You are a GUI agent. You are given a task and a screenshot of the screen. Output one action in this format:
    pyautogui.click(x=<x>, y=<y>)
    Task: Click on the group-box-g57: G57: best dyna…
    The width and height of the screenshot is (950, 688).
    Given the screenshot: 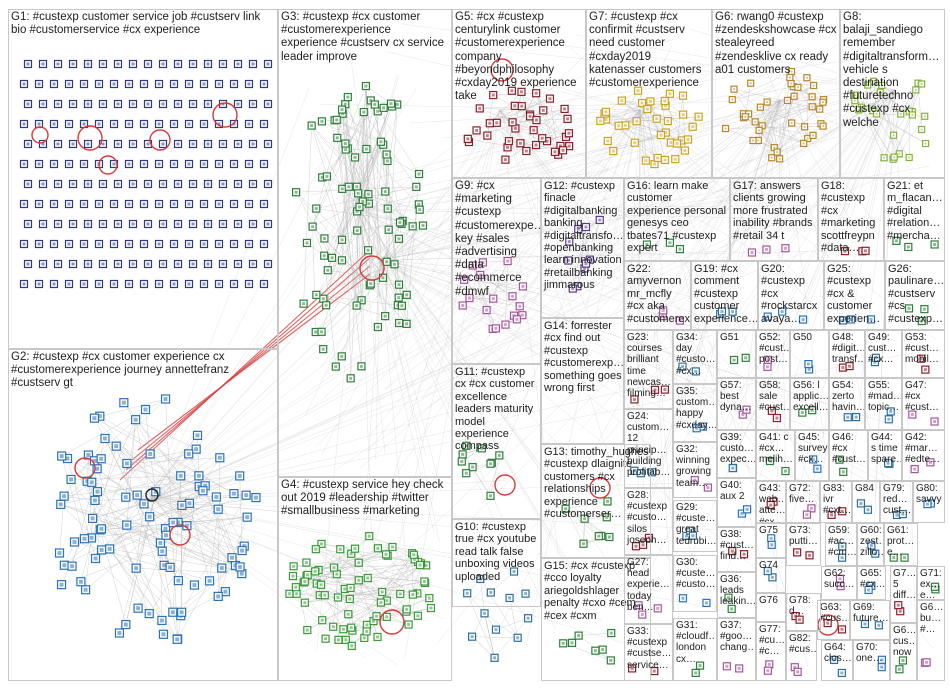 What is the action you would take?
    pyautogui.click(x=736, y=404)
    